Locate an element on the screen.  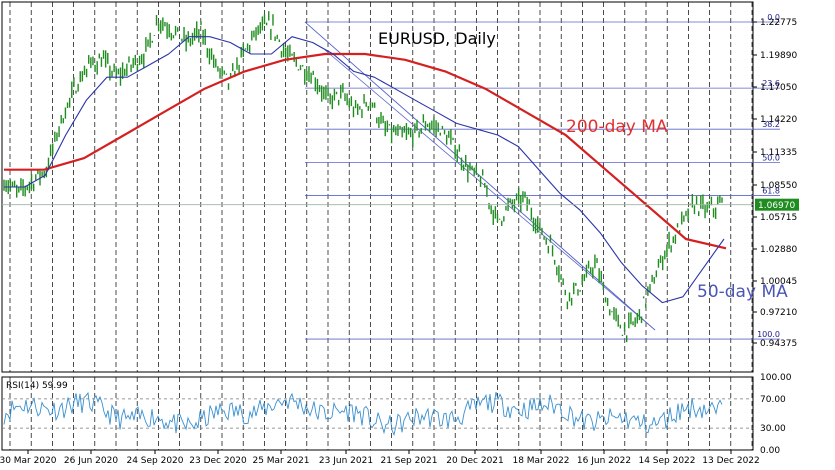
rsi-tick-label: 30.00 is located at coordinates (773, 429).